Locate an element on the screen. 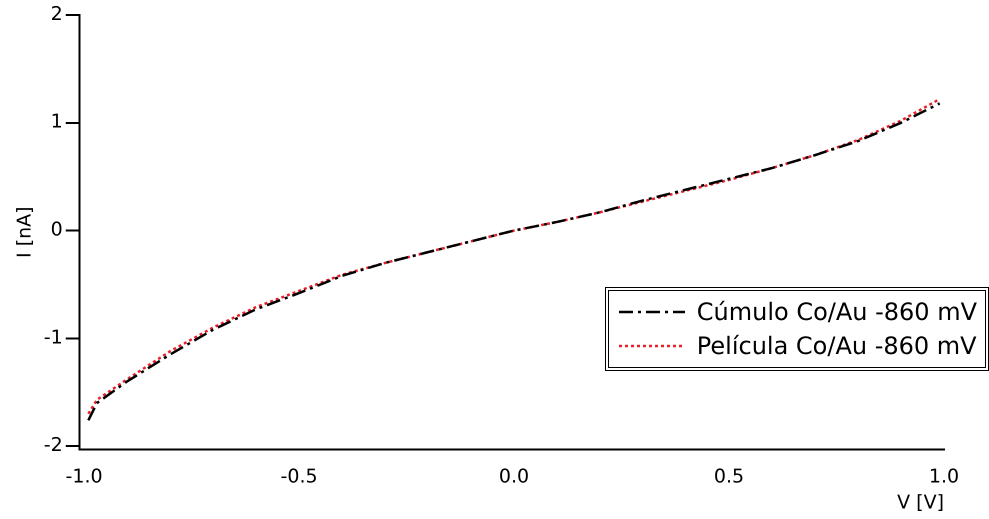  y-tick-label: 0 is located at coordinates (56, 229).